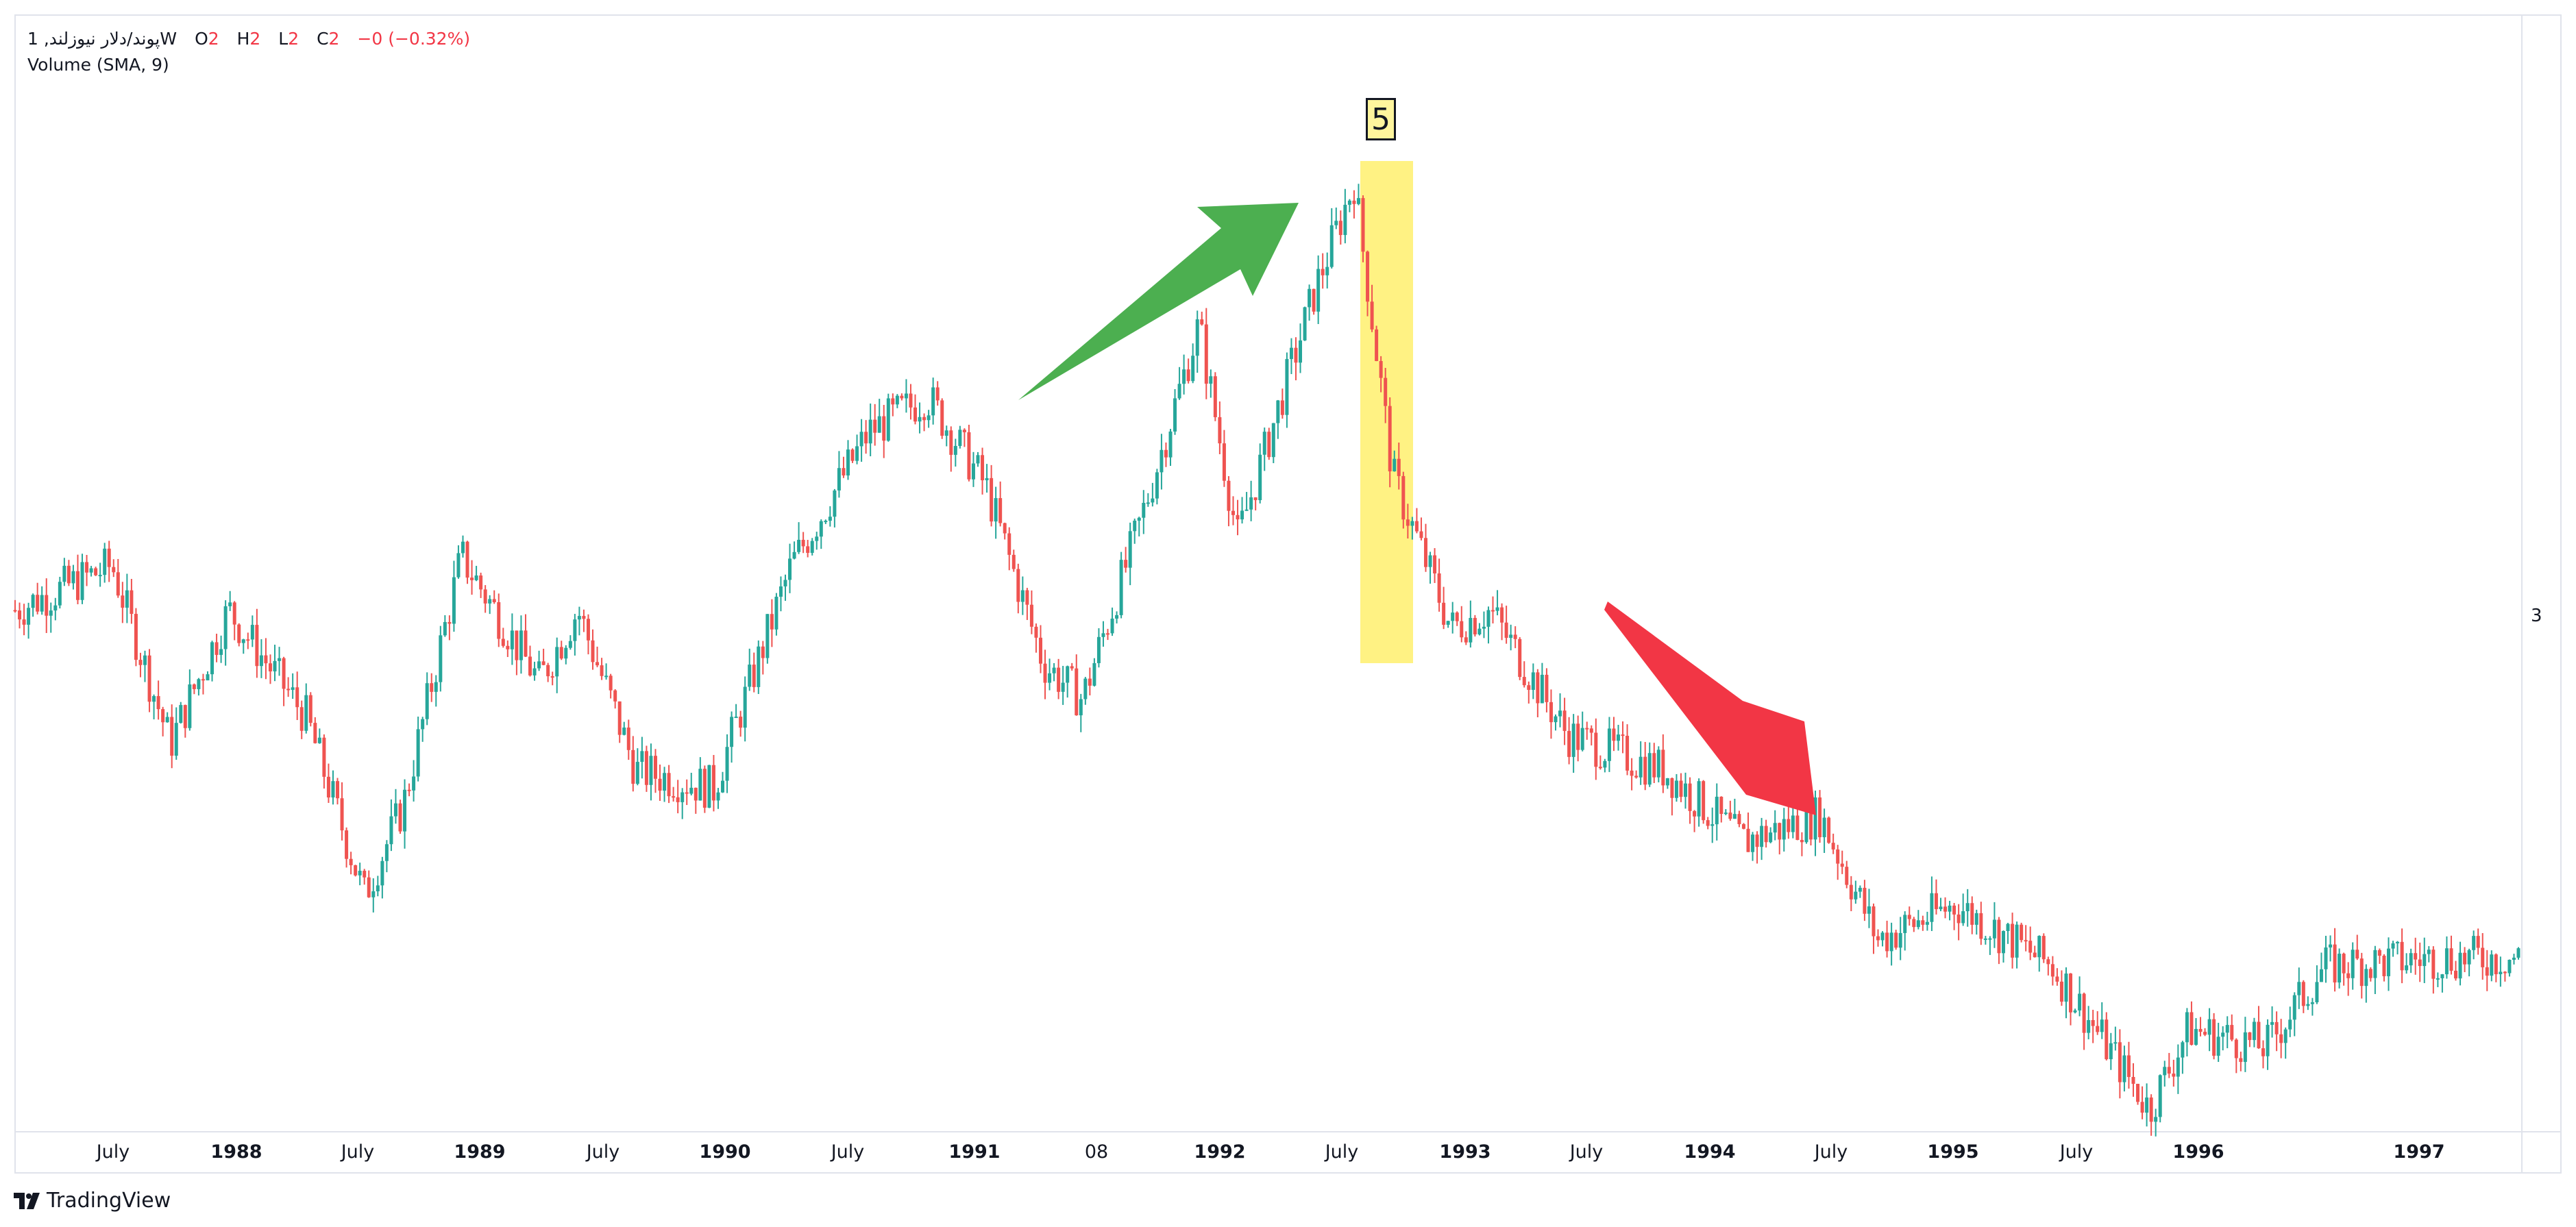 The width and height of the screenshot is (2576, 1227). I want to click on wave-label-5: 5, so click(1381, 119).